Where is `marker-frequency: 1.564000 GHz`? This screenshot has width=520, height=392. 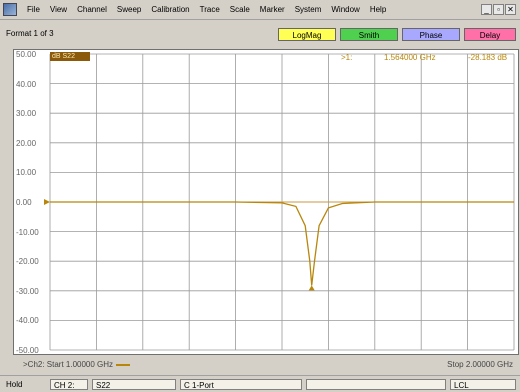 marker-frequency: 1.564000 GHz is located at coordinates (410, 57).